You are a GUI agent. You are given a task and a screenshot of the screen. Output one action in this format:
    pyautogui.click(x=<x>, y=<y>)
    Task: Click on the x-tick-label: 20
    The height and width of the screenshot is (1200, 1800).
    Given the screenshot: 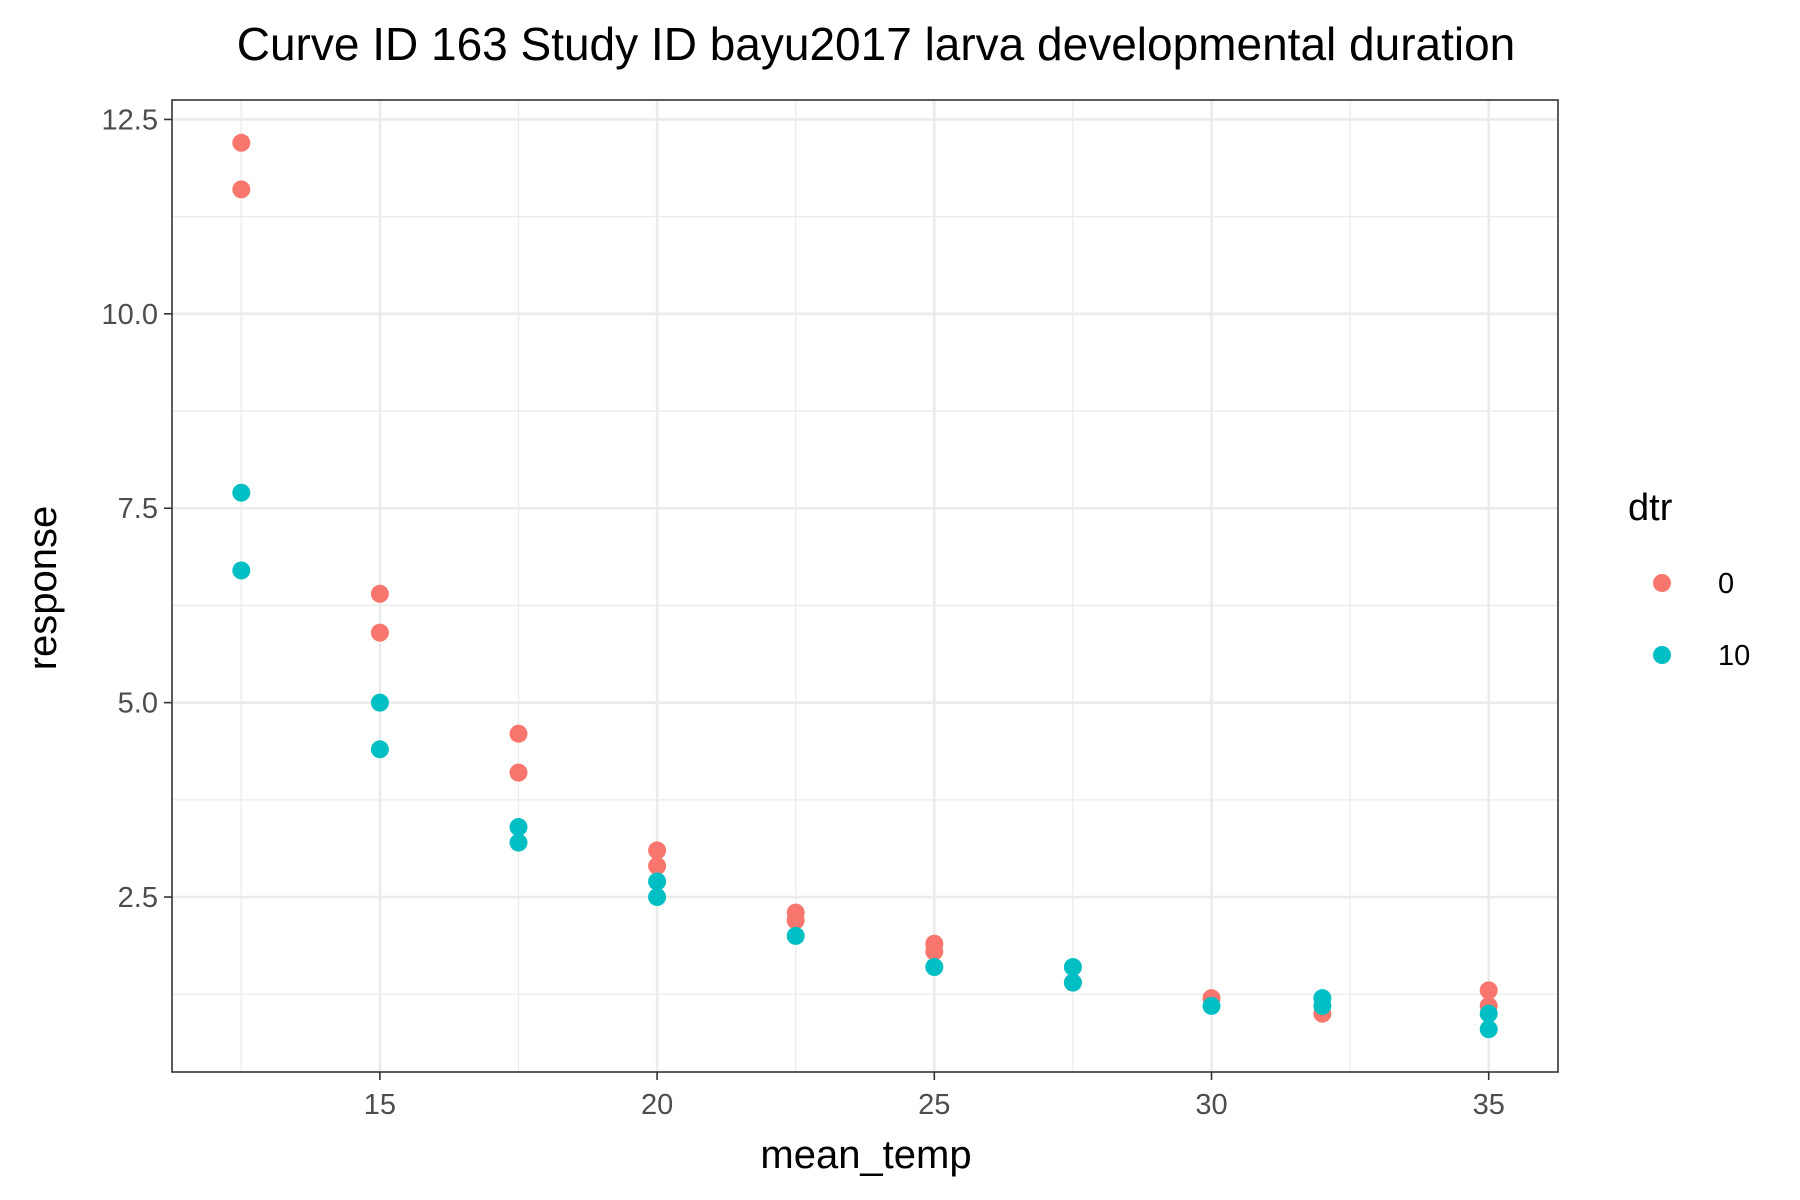 What is the action you would take?
    pyautogui.click(x=657, y=1105)
    